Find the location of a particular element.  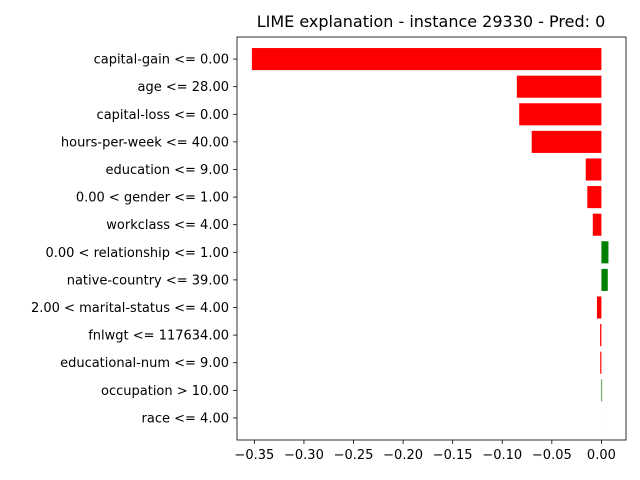

x-tick-label-4: −0.15 is located at coordinates (453, 455).